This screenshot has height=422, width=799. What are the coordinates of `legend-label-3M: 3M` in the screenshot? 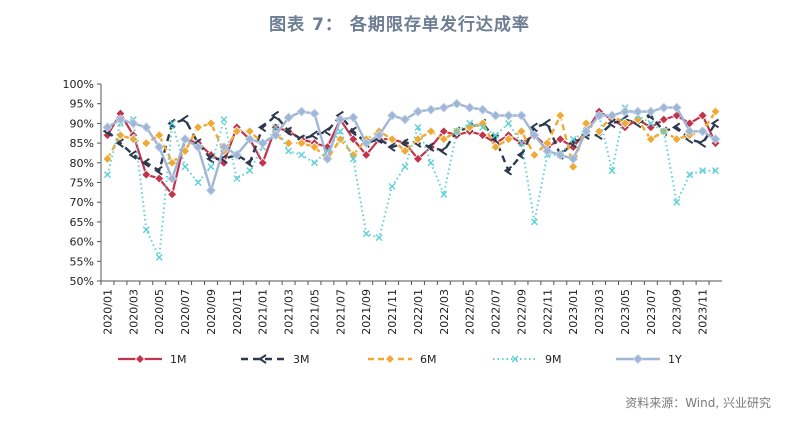 It's located at (301, 359).